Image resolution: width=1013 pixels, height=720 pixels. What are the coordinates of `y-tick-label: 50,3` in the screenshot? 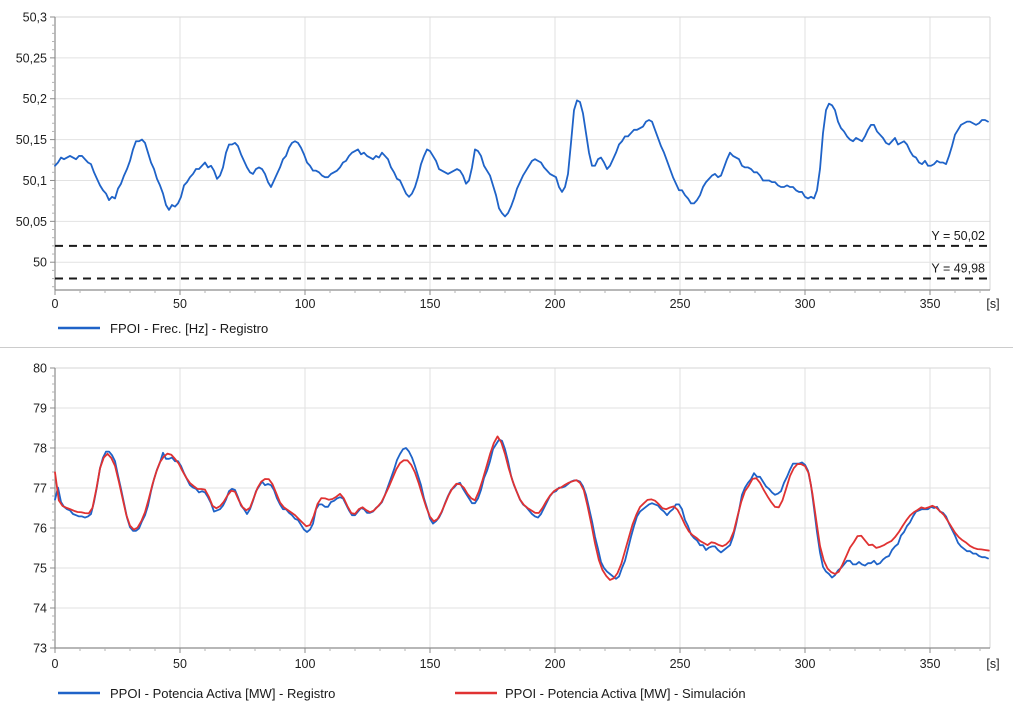 It's located at (35, 18).